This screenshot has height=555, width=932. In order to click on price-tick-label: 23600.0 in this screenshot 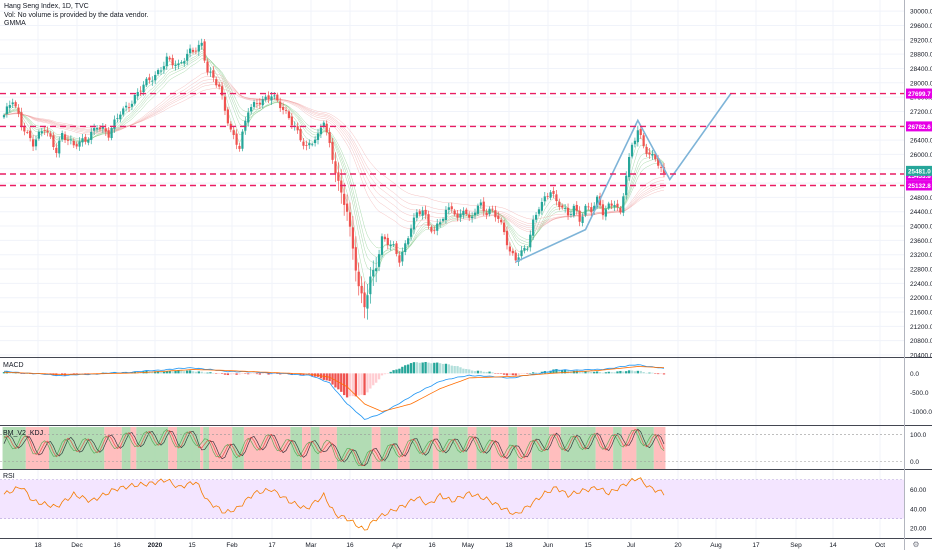, I will do `click(921, 241)`.